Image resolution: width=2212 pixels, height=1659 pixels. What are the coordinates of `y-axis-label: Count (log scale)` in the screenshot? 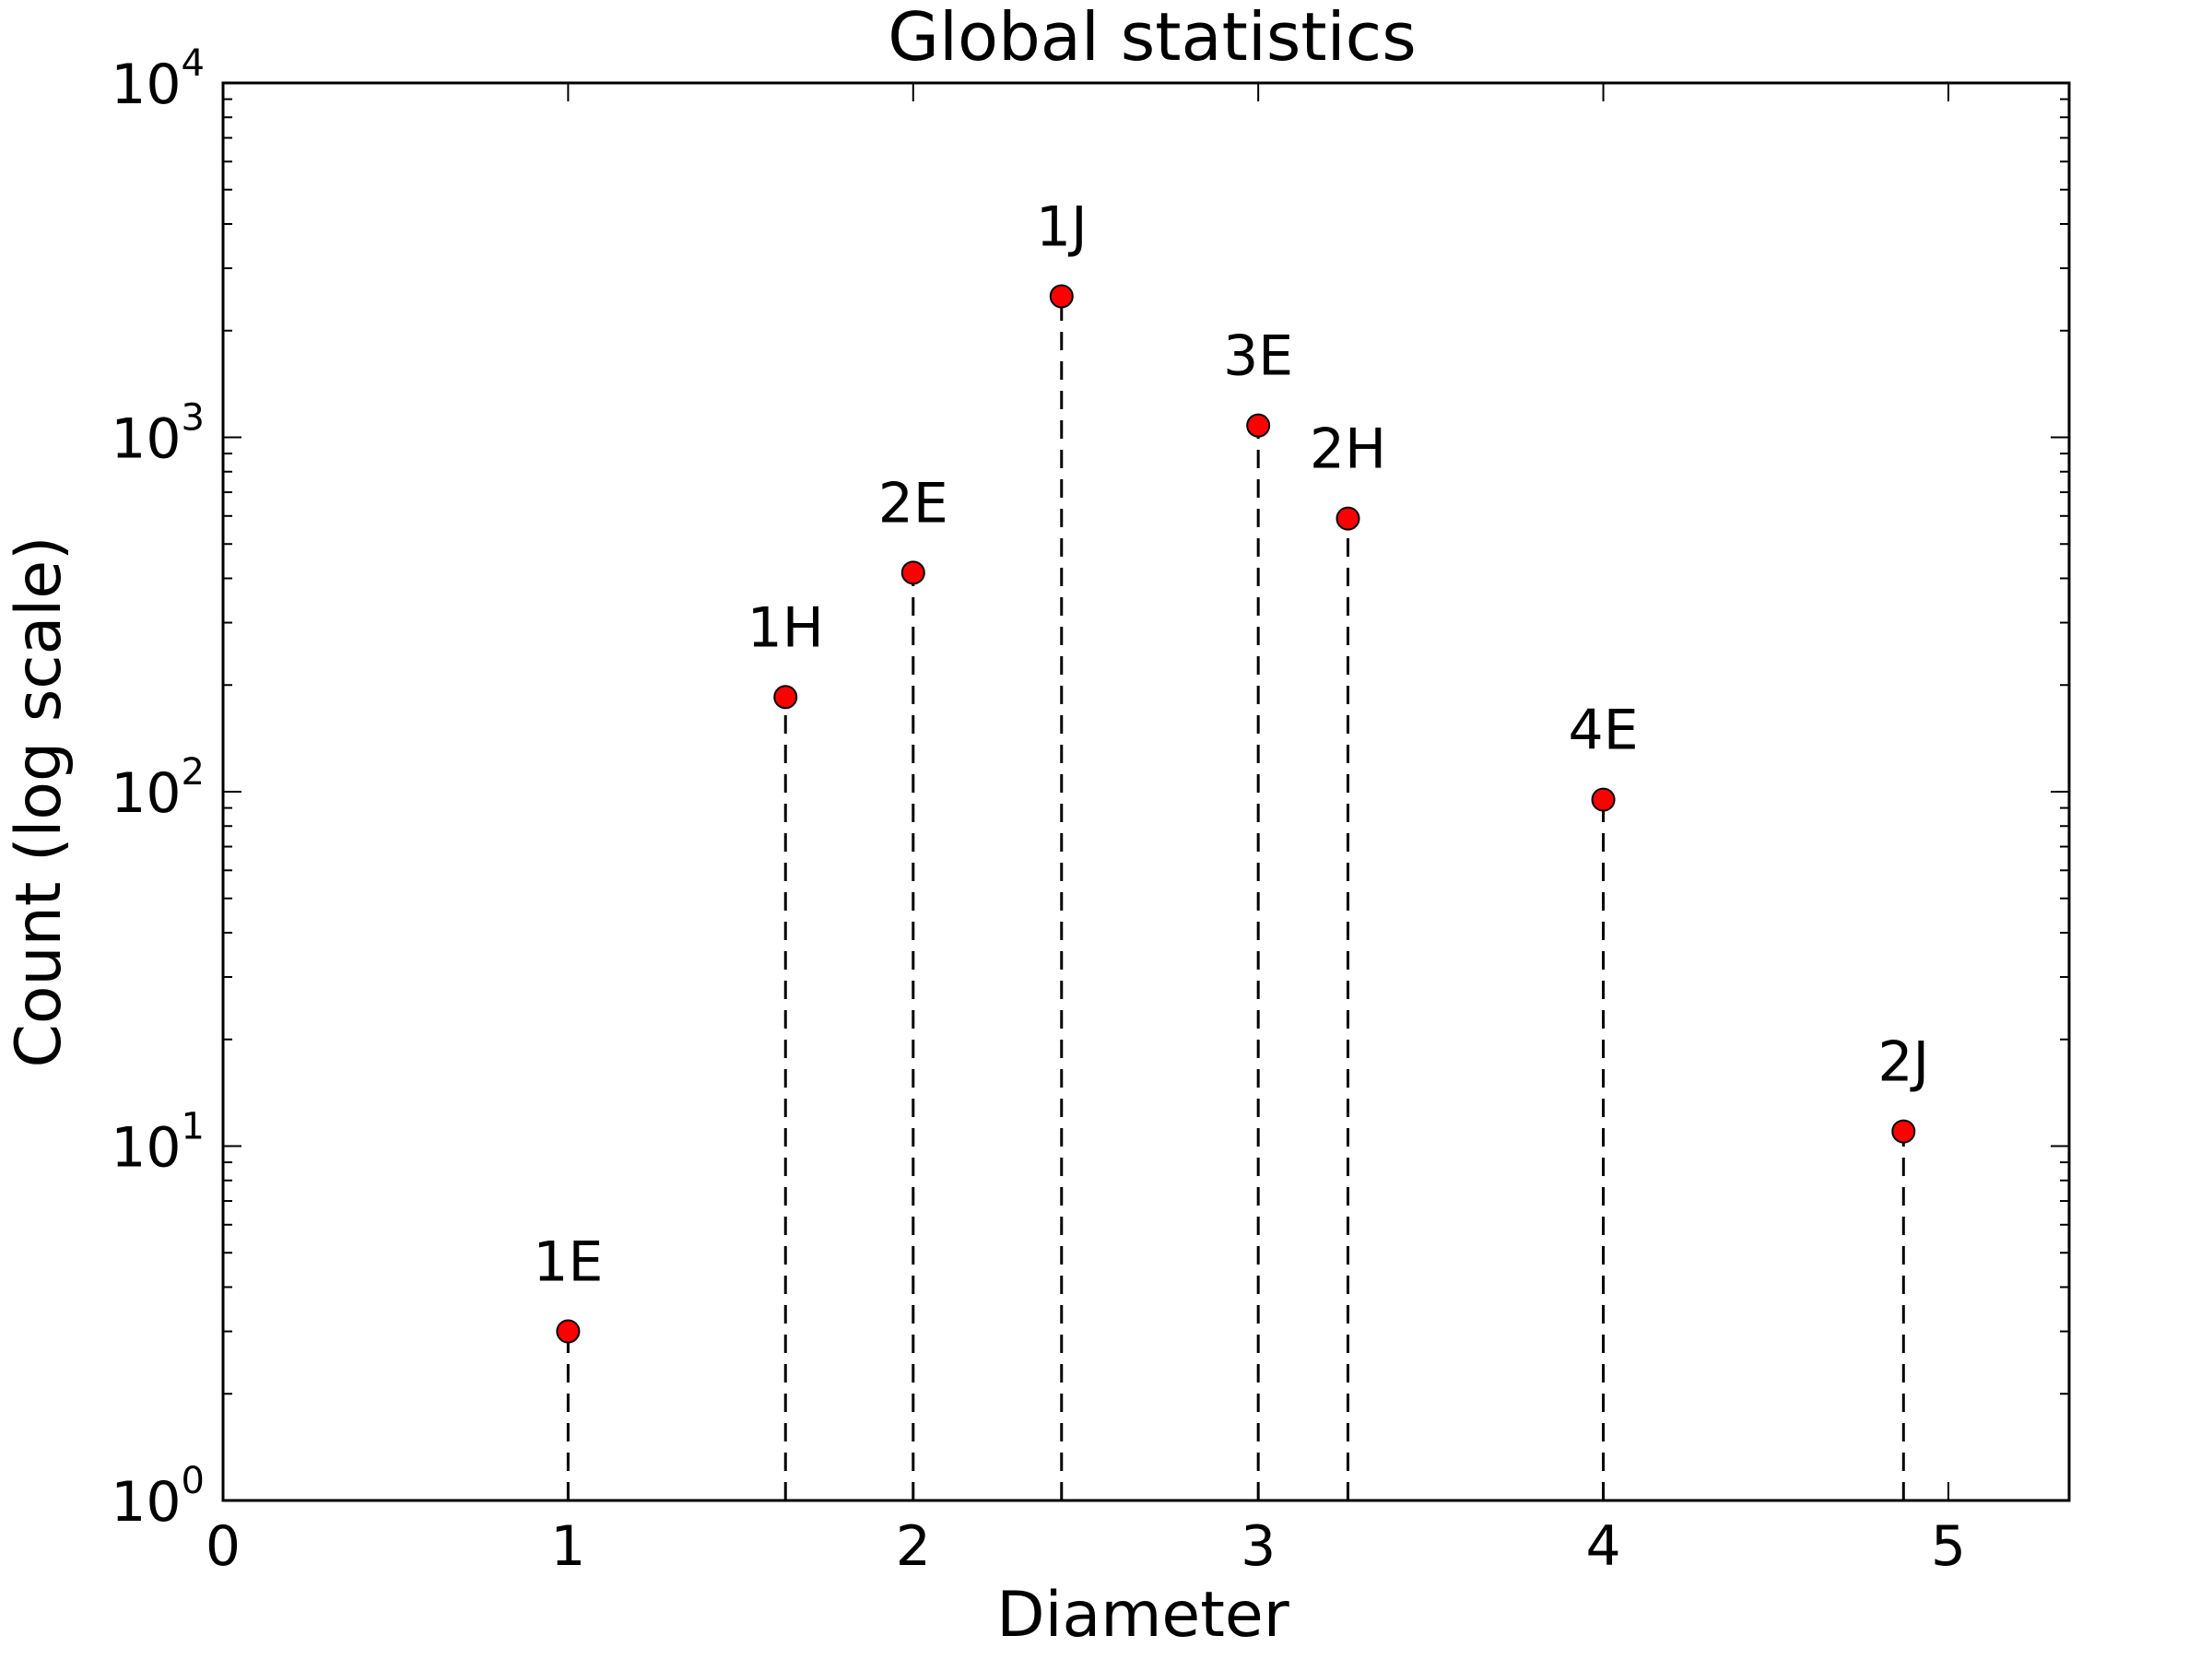 It's located at (39, 801).